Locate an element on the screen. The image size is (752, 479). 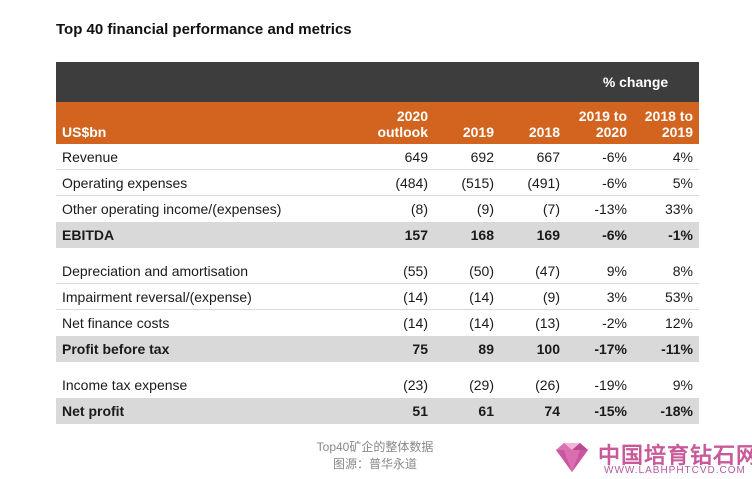
cell-2019: (515) is located at coordinates (477, 183).